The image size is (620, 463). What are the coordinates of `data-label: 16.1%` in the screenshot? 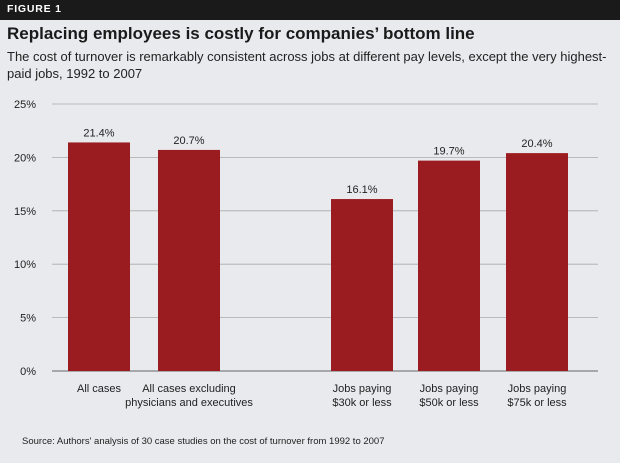 It's located at (361, 190).